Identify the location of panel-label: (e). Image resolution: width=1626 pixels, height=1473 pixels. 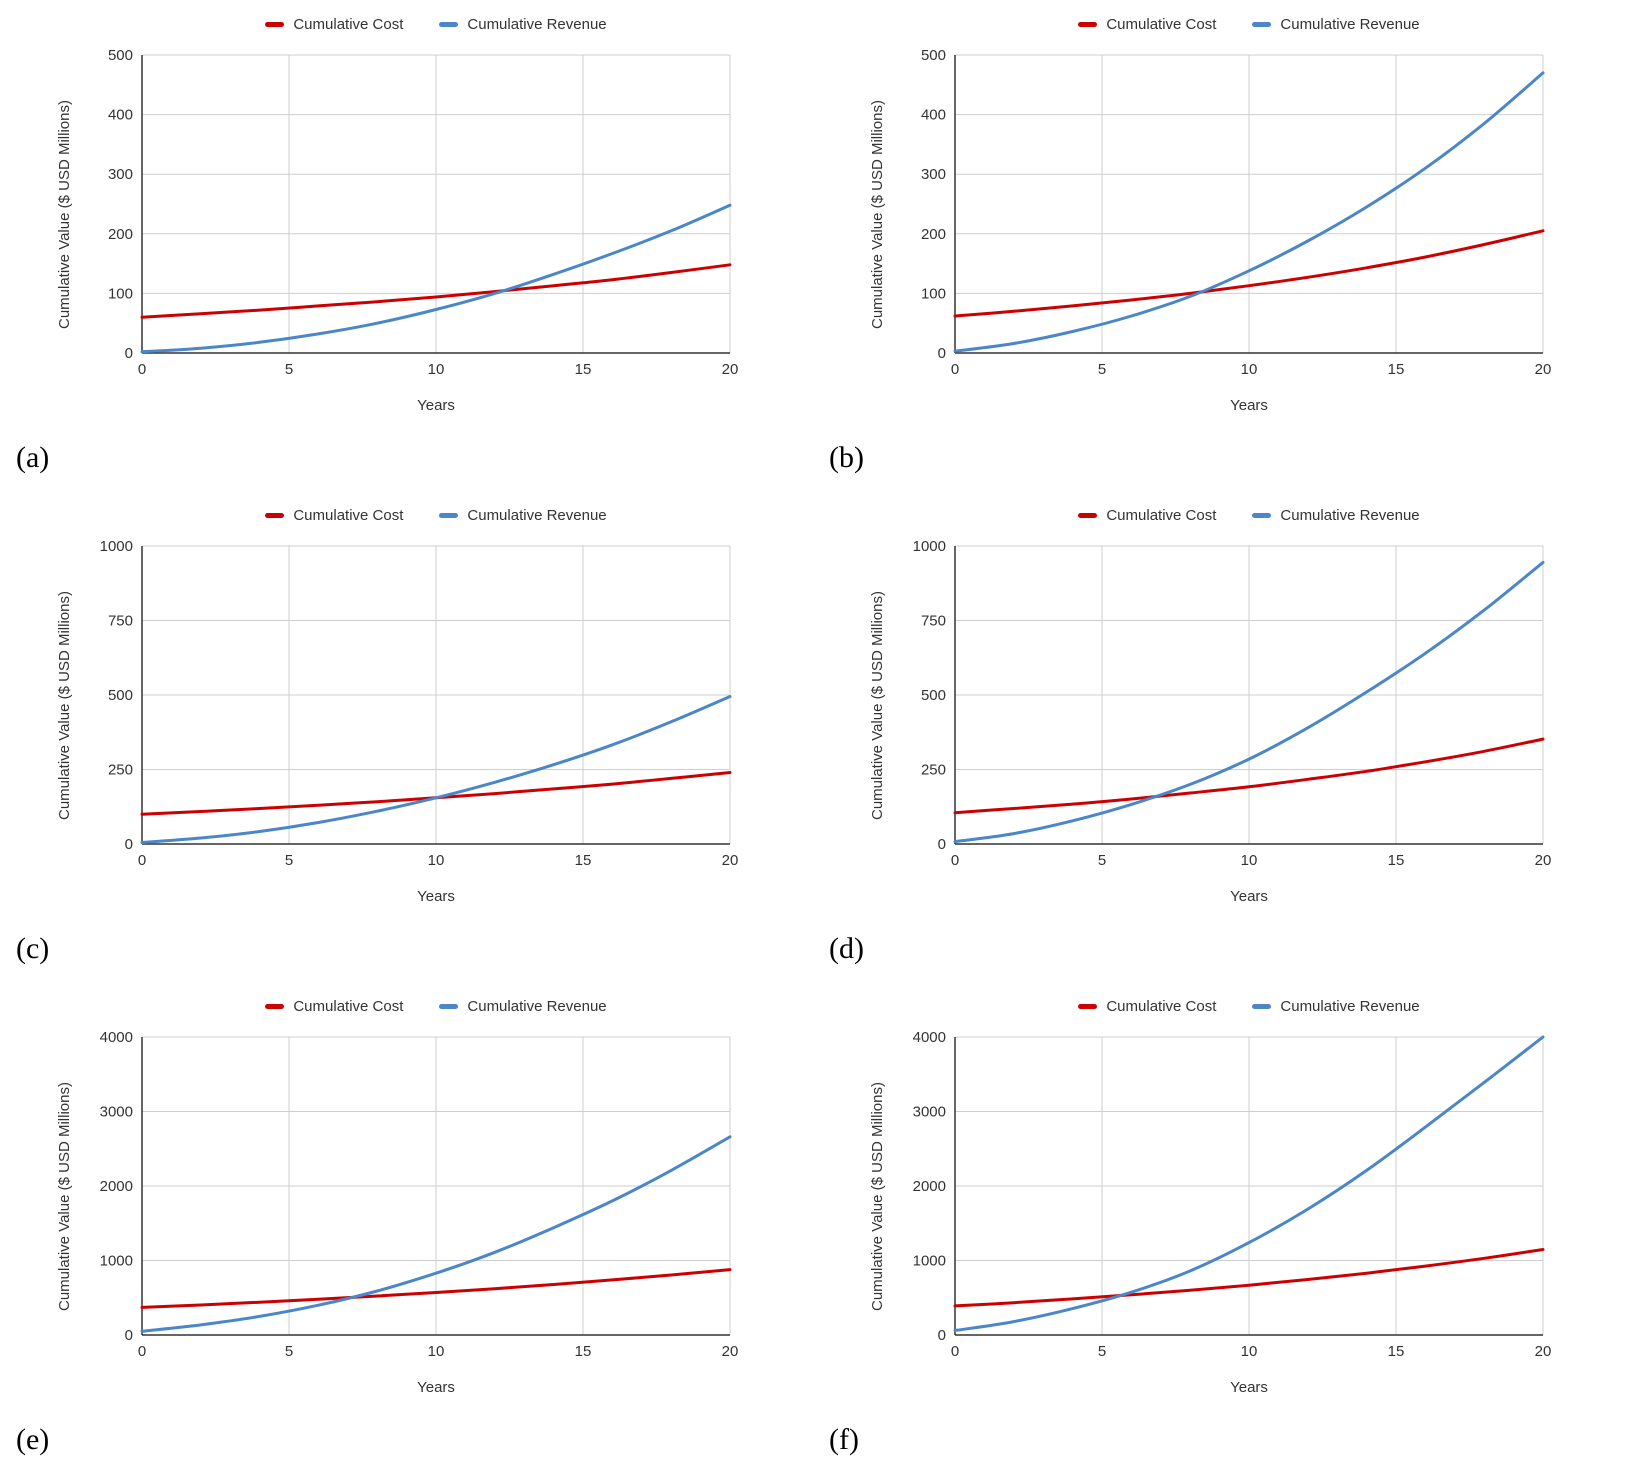
(33, 1439).